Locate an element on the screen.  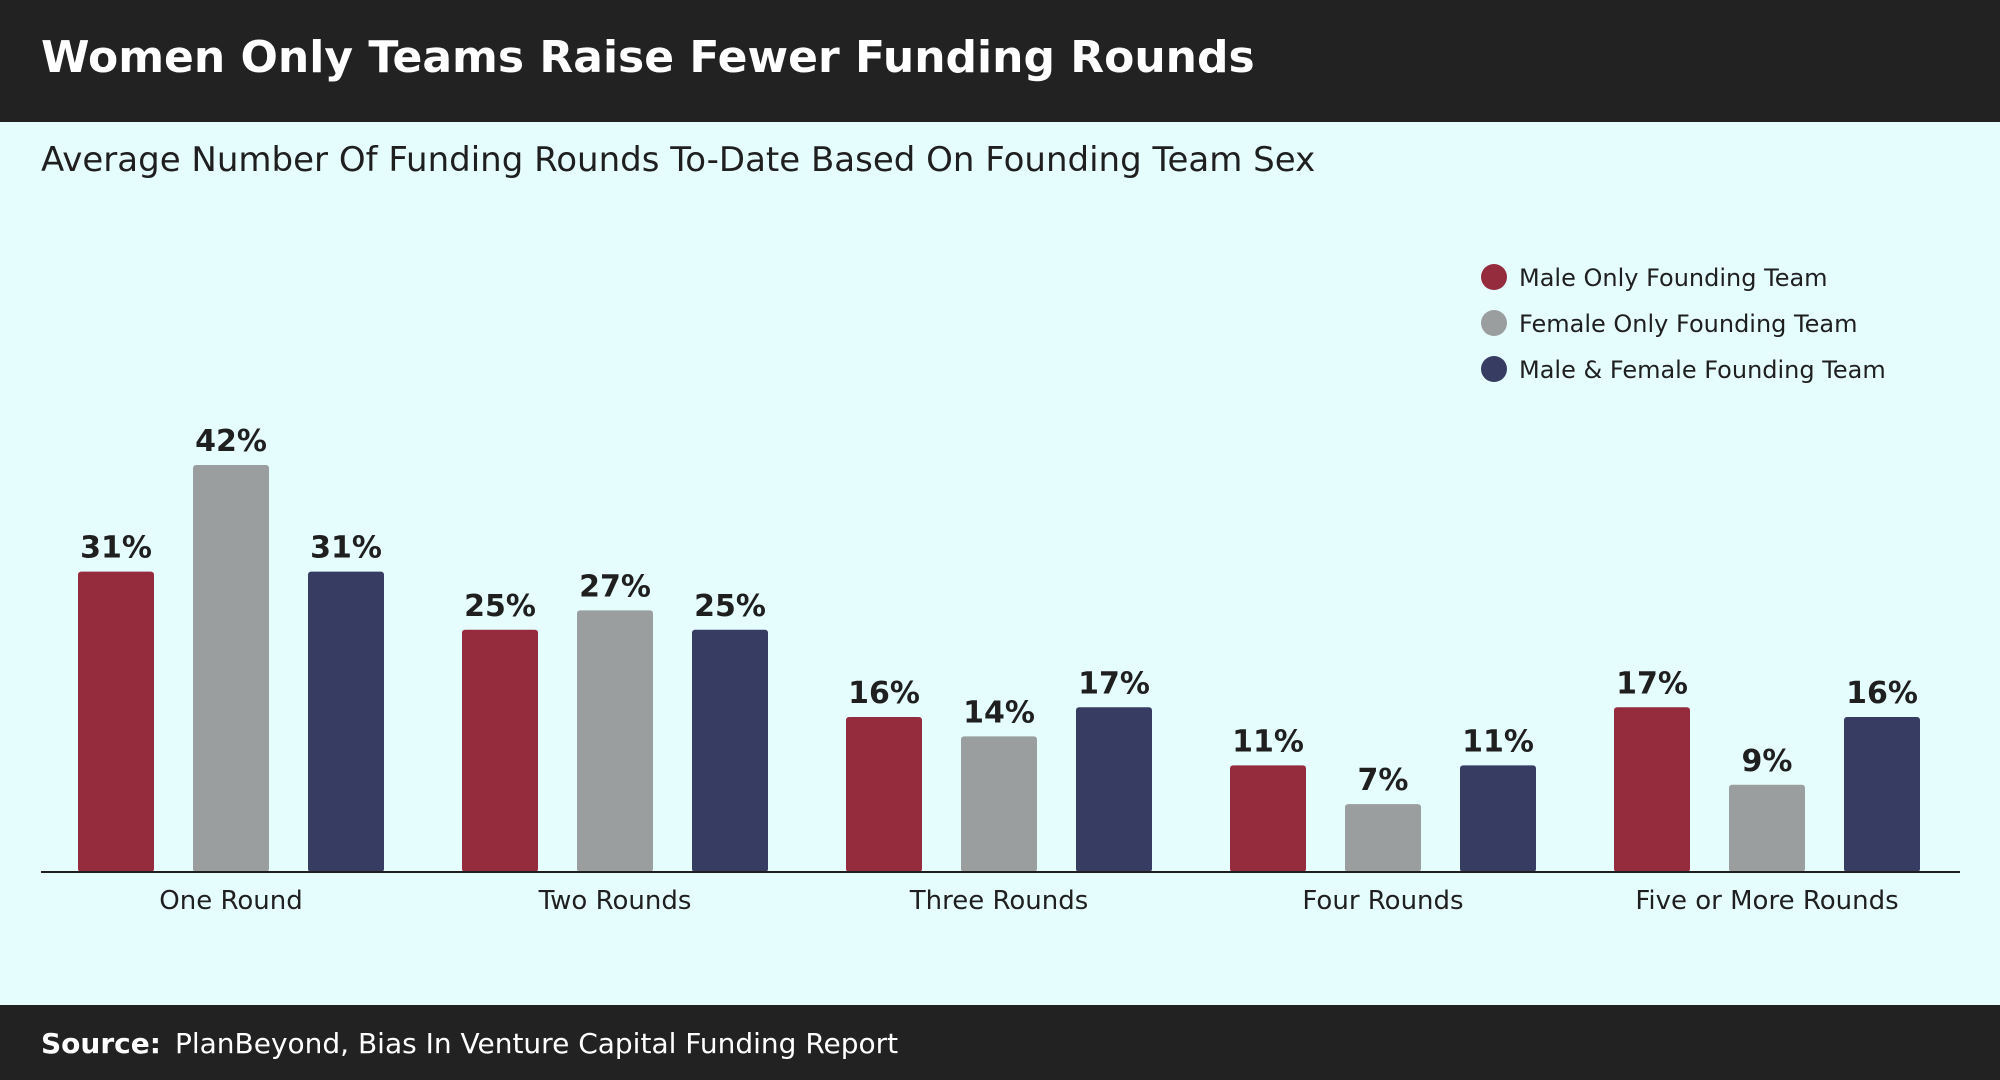
category-label-4: Five or More Rounds is located at coordinates (1766, 901).